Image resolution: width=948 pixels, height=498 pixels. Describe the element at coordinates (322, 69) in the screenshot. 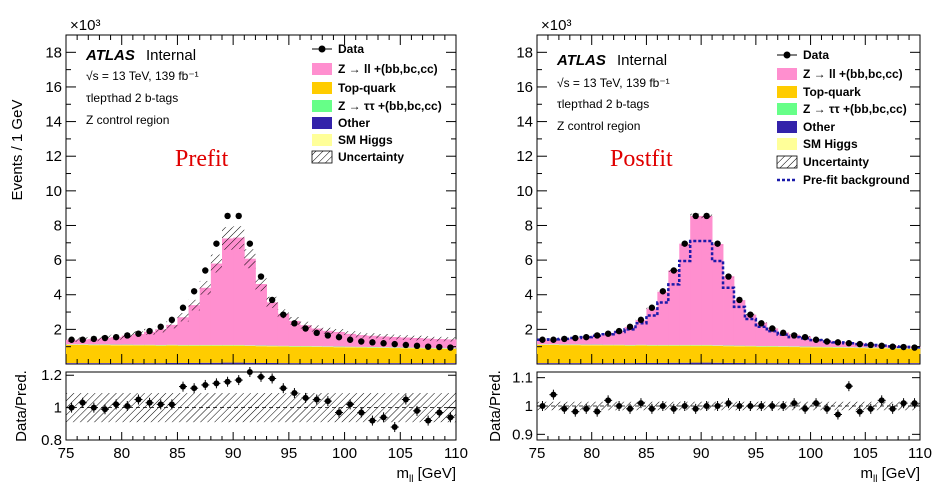

I see `legend-zll-swatch` at that location.